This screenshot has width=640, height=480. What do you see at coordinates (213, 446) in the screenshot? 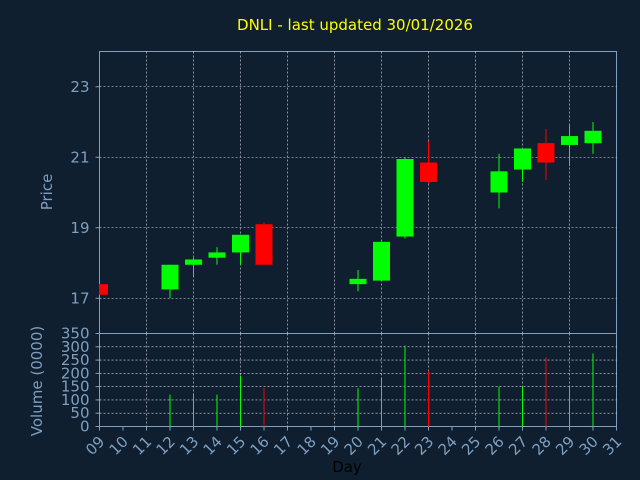
I see `x-tick-label: 14` at bounding box center [213, 446].